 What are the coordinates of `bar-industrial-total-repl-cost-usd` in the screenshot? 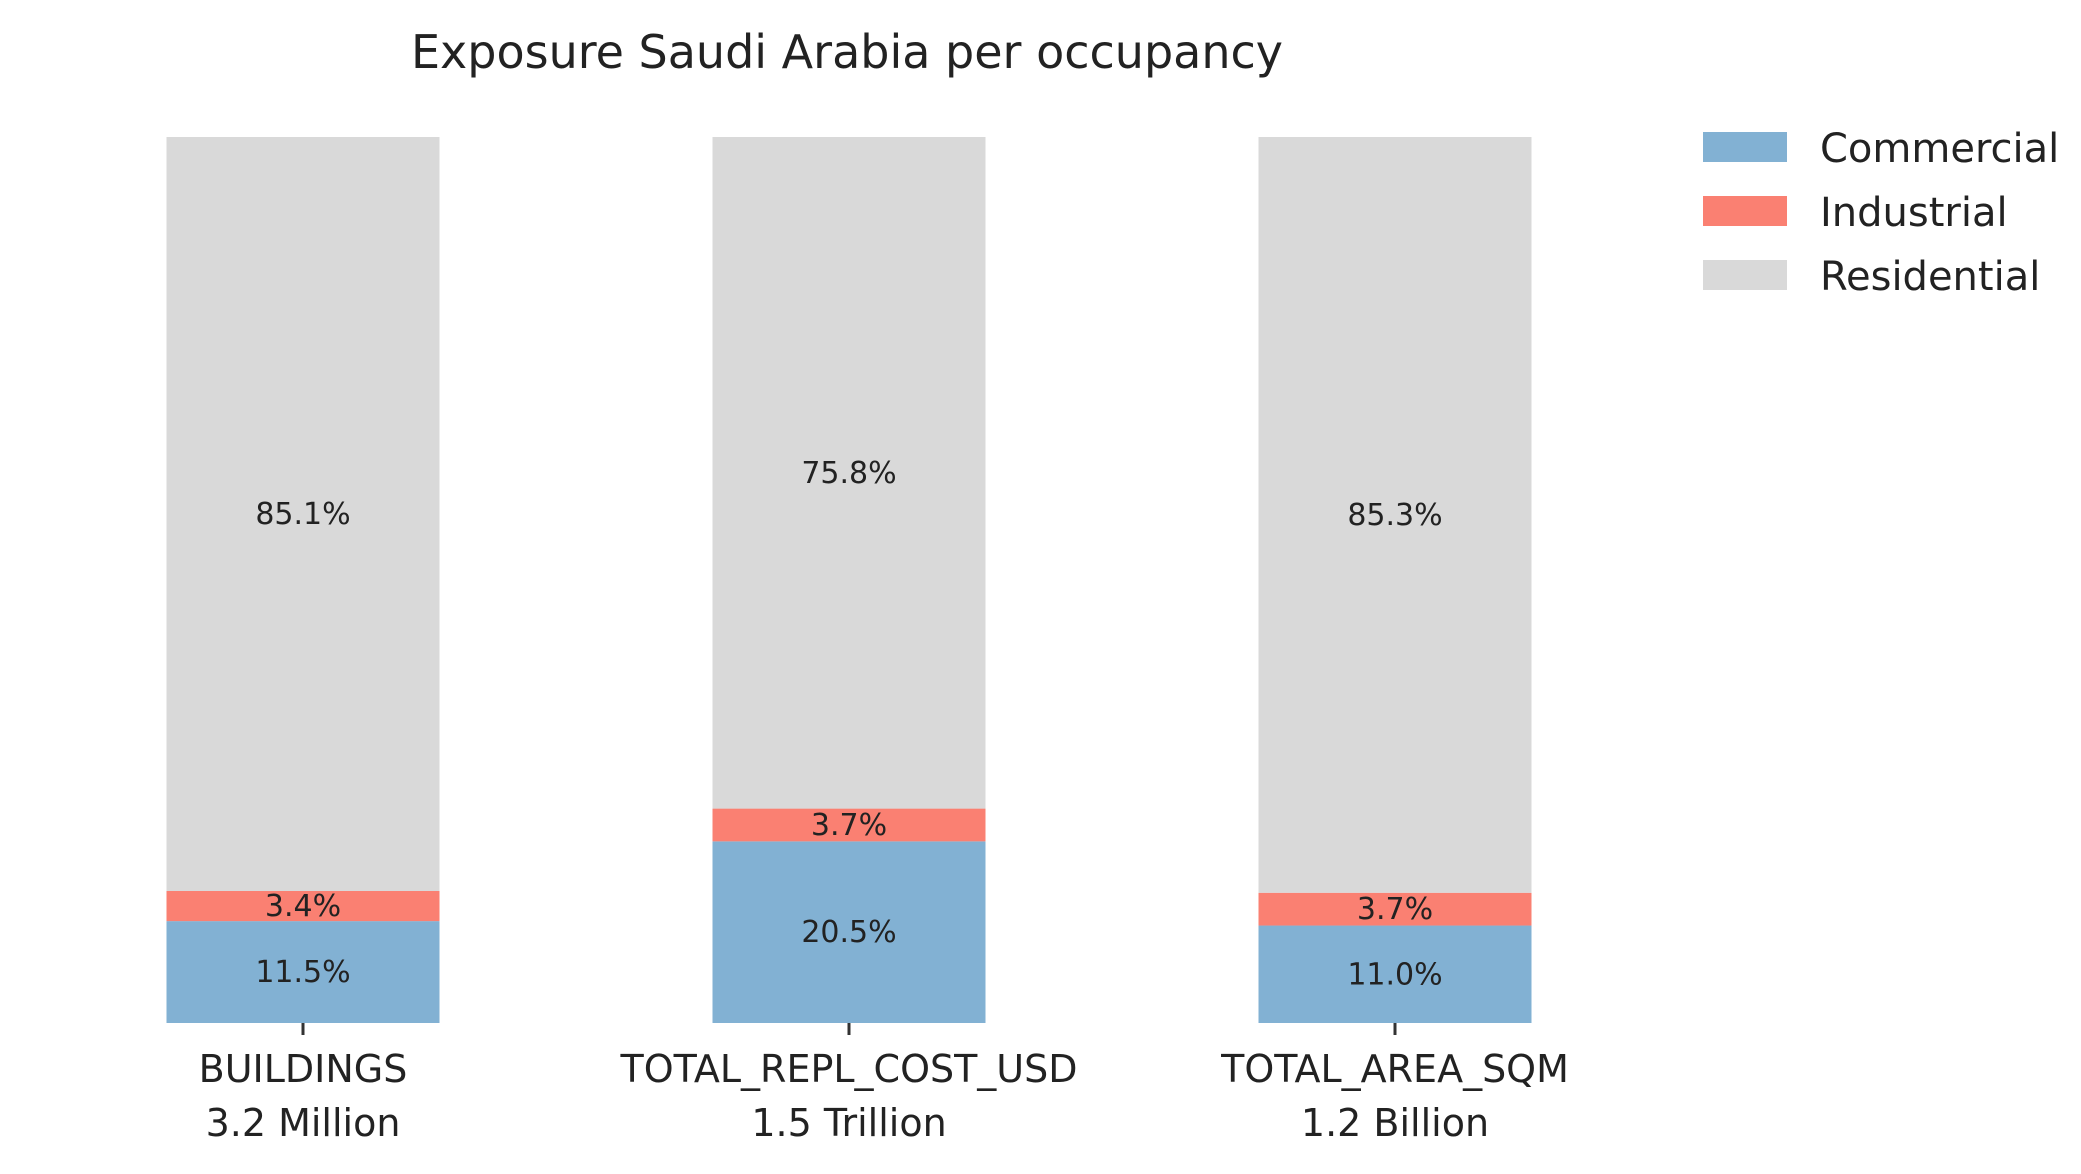 It's located at (849, 825).